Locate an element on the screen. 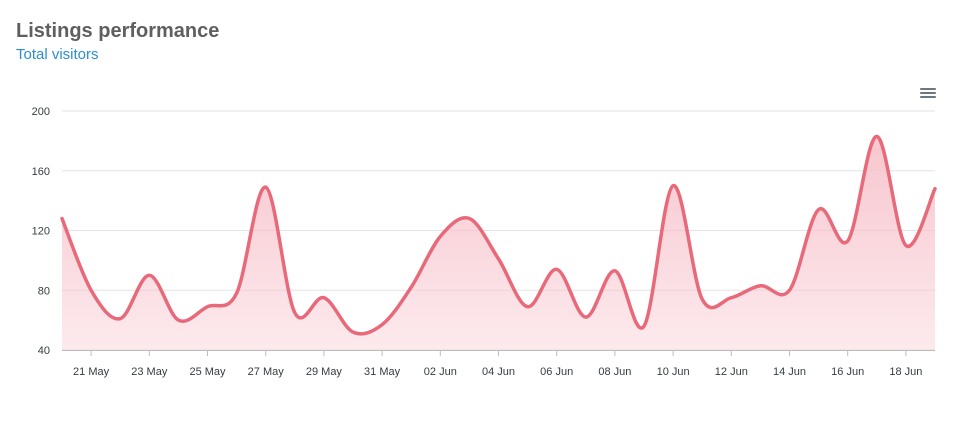 This screenshot has width=964, height=427. x-tick-label: 18 Jun is located at coordinates (905, 372).